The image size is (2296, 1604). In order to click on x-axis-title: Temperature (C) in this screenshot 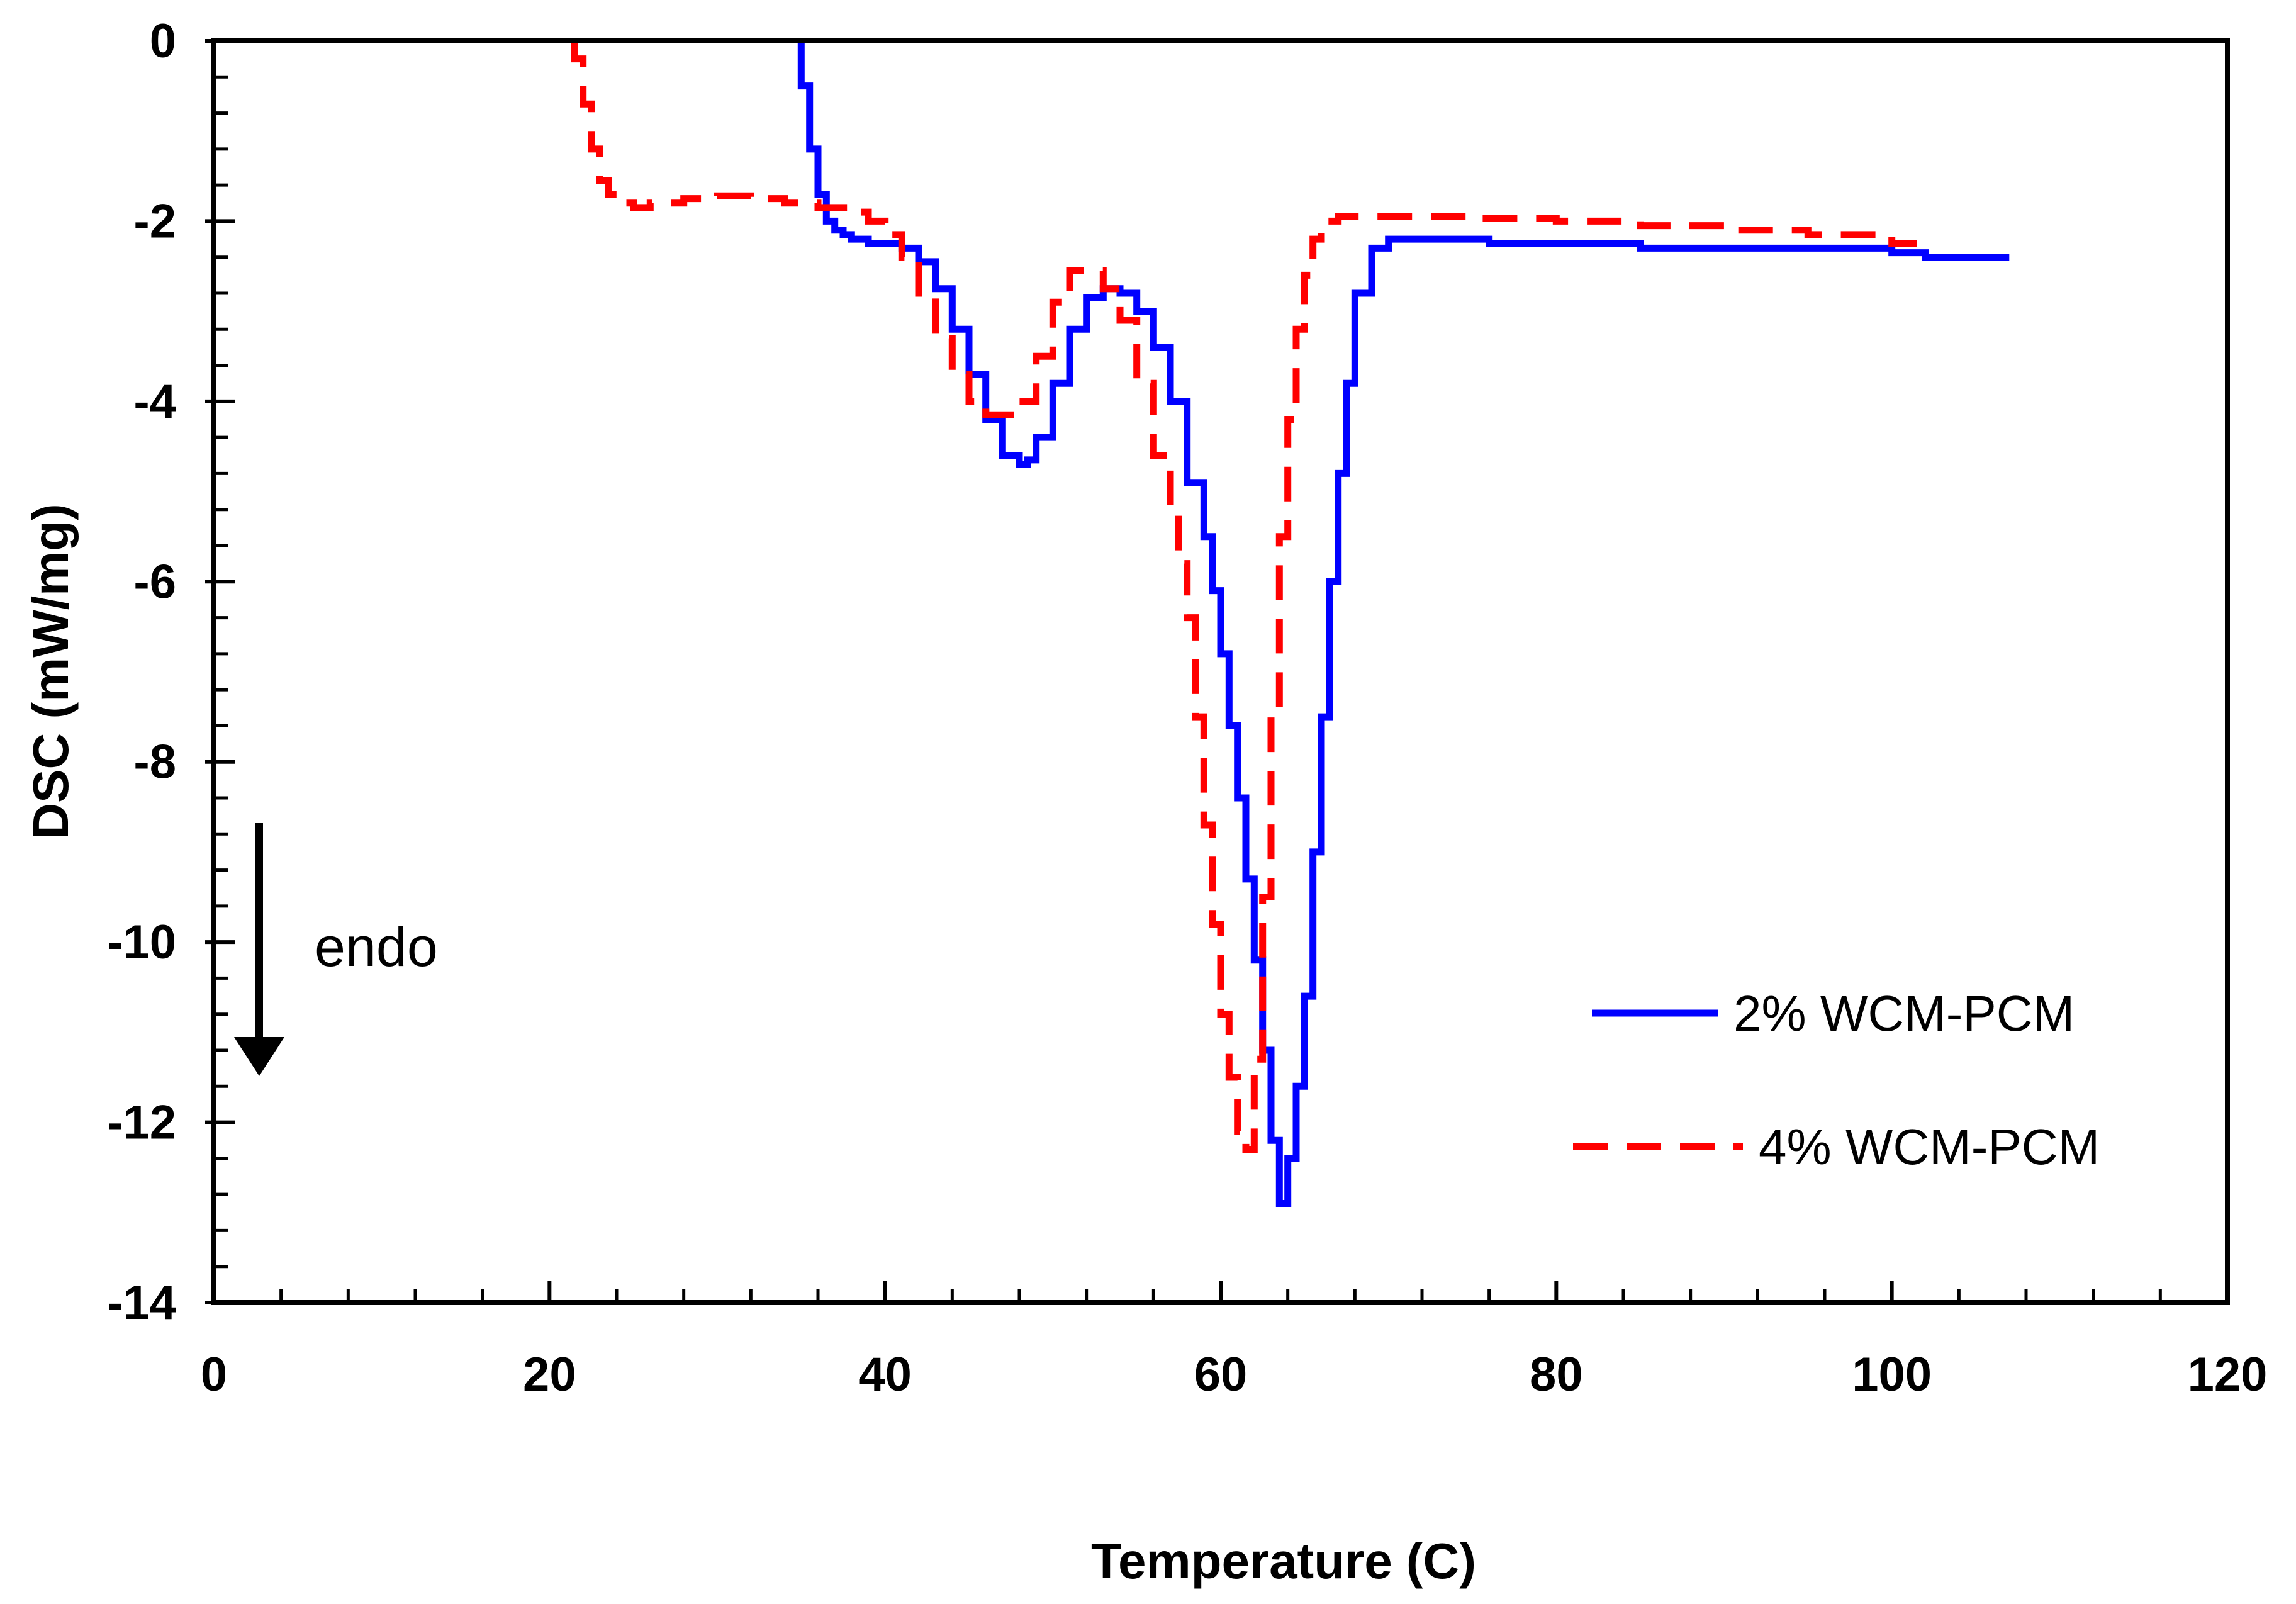, I will do `click(1283, 1561)`.